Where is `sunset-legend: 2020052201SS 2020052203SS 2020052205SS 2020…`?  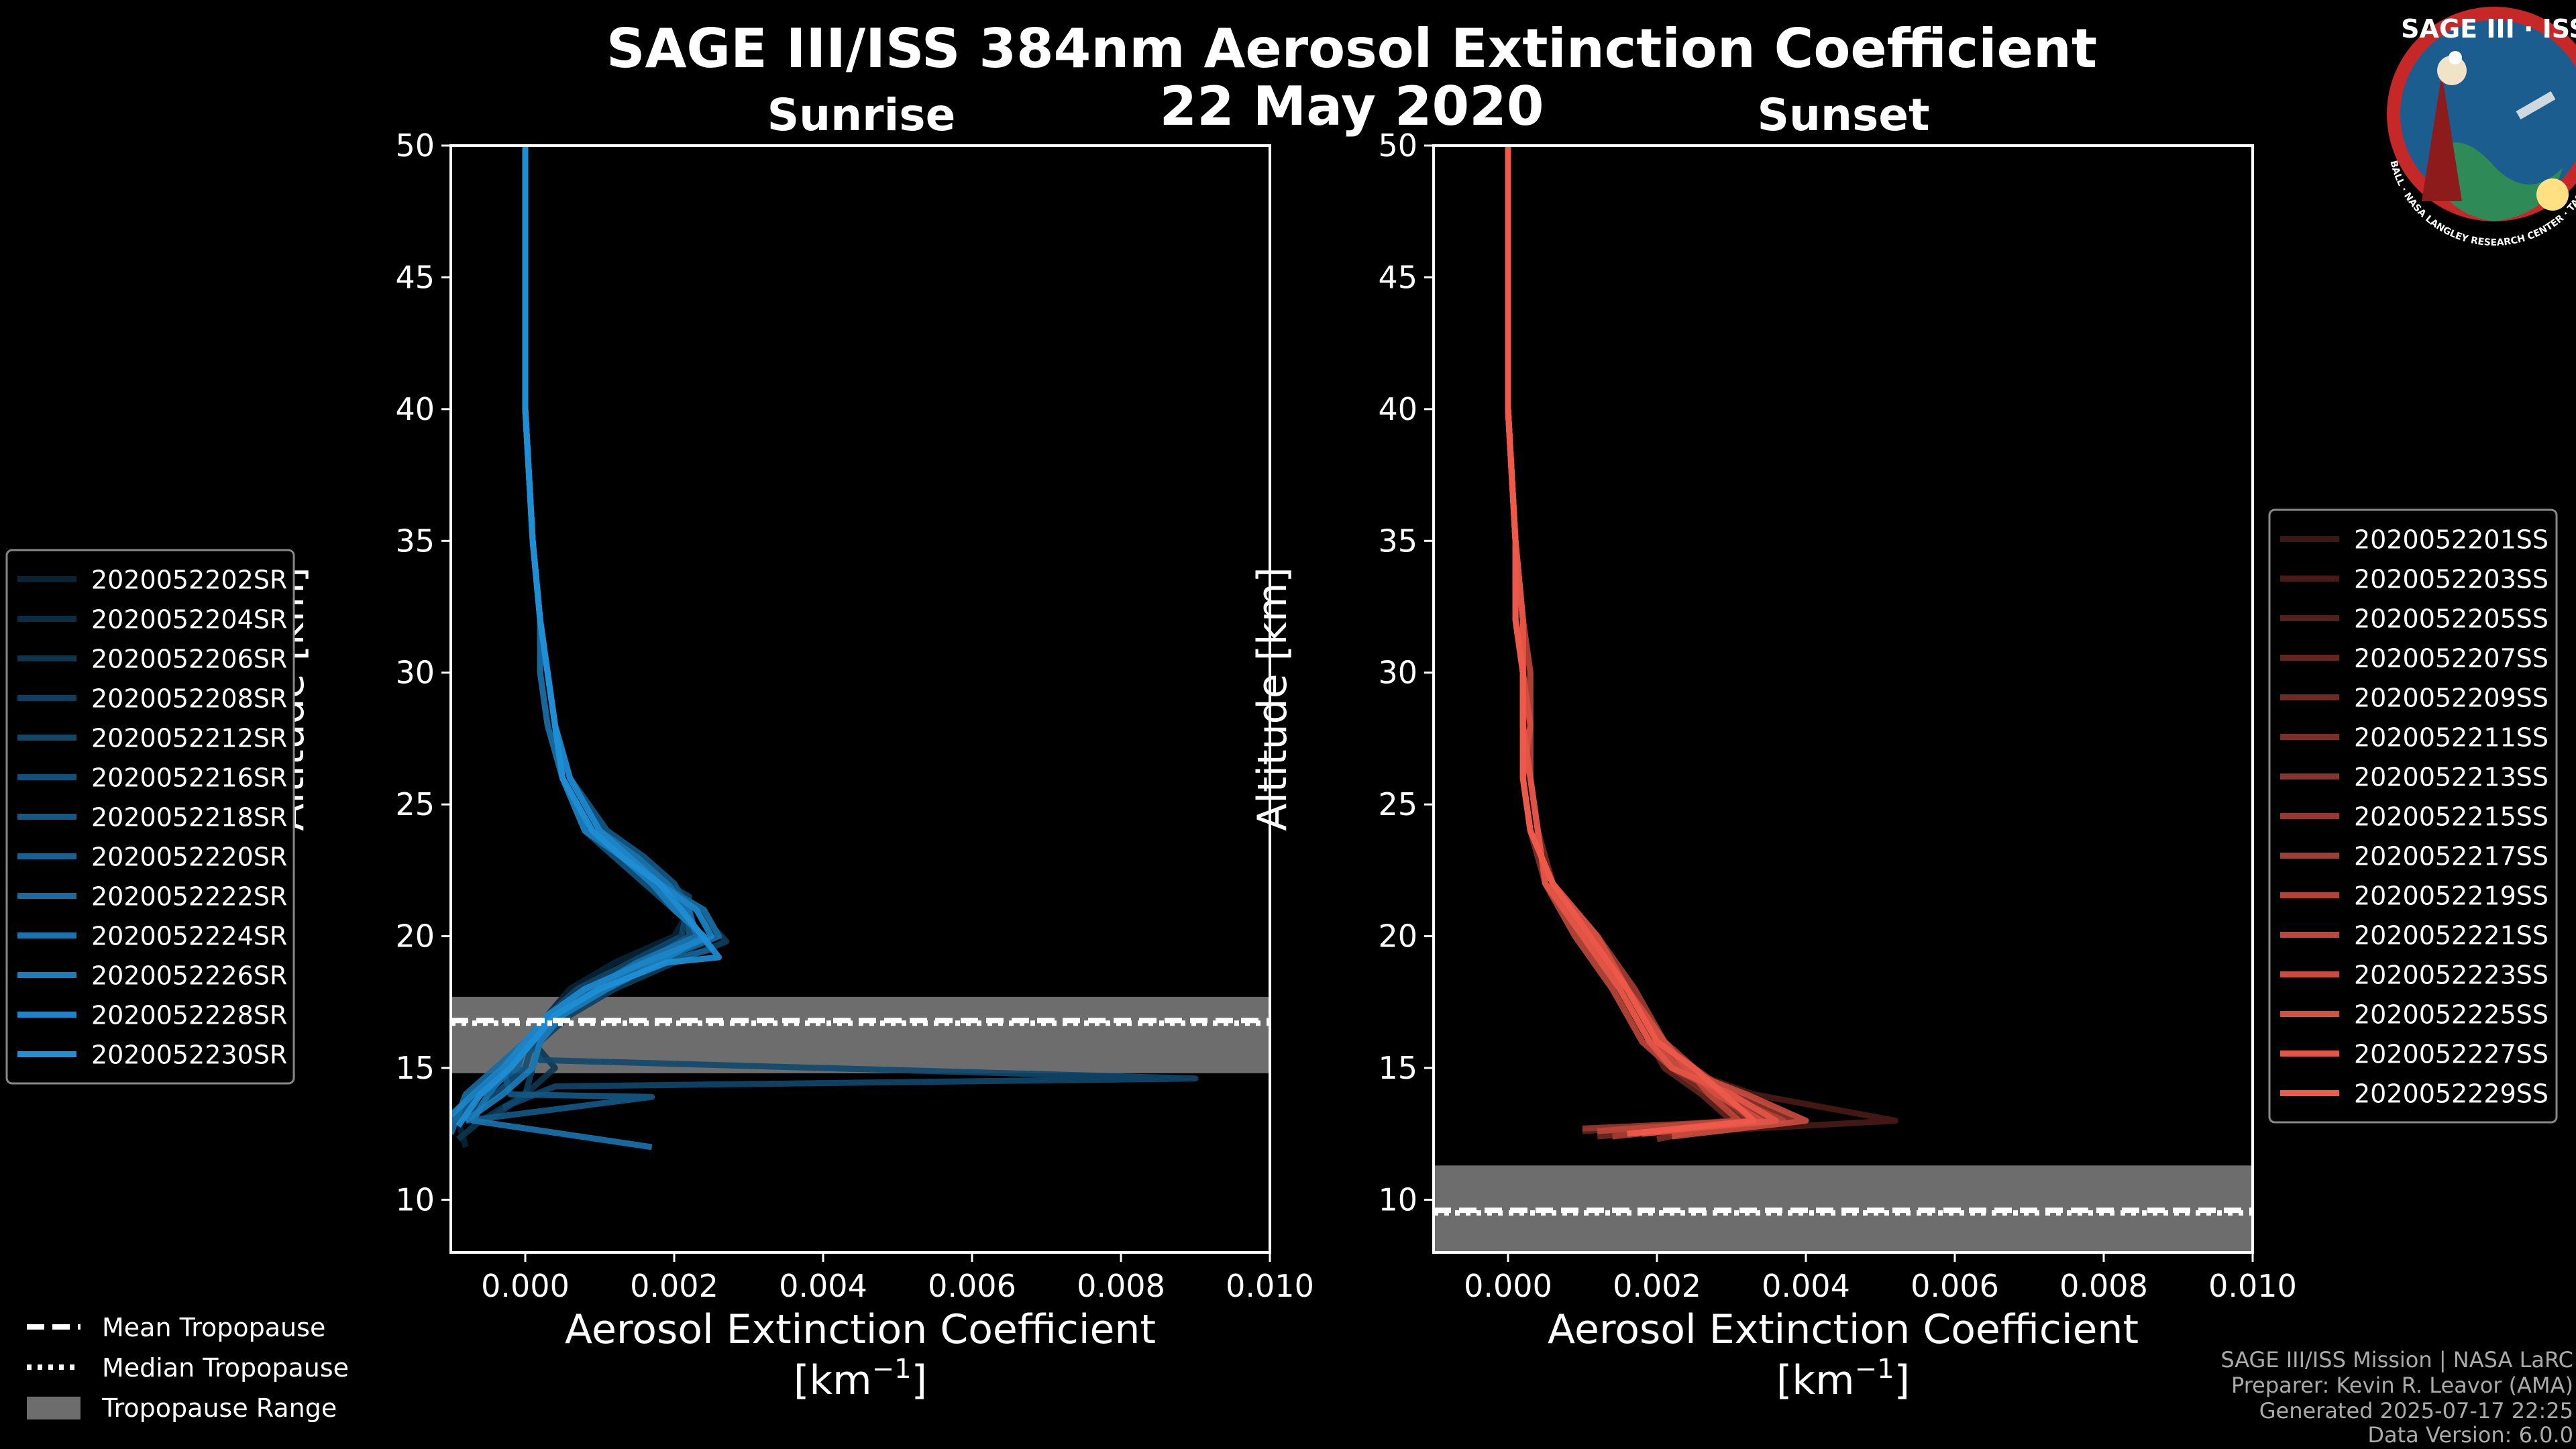
sunset-legend: 2020052201SS 2020052203SS 2020052205SS 2020… is located at coordinates (2413, 816).